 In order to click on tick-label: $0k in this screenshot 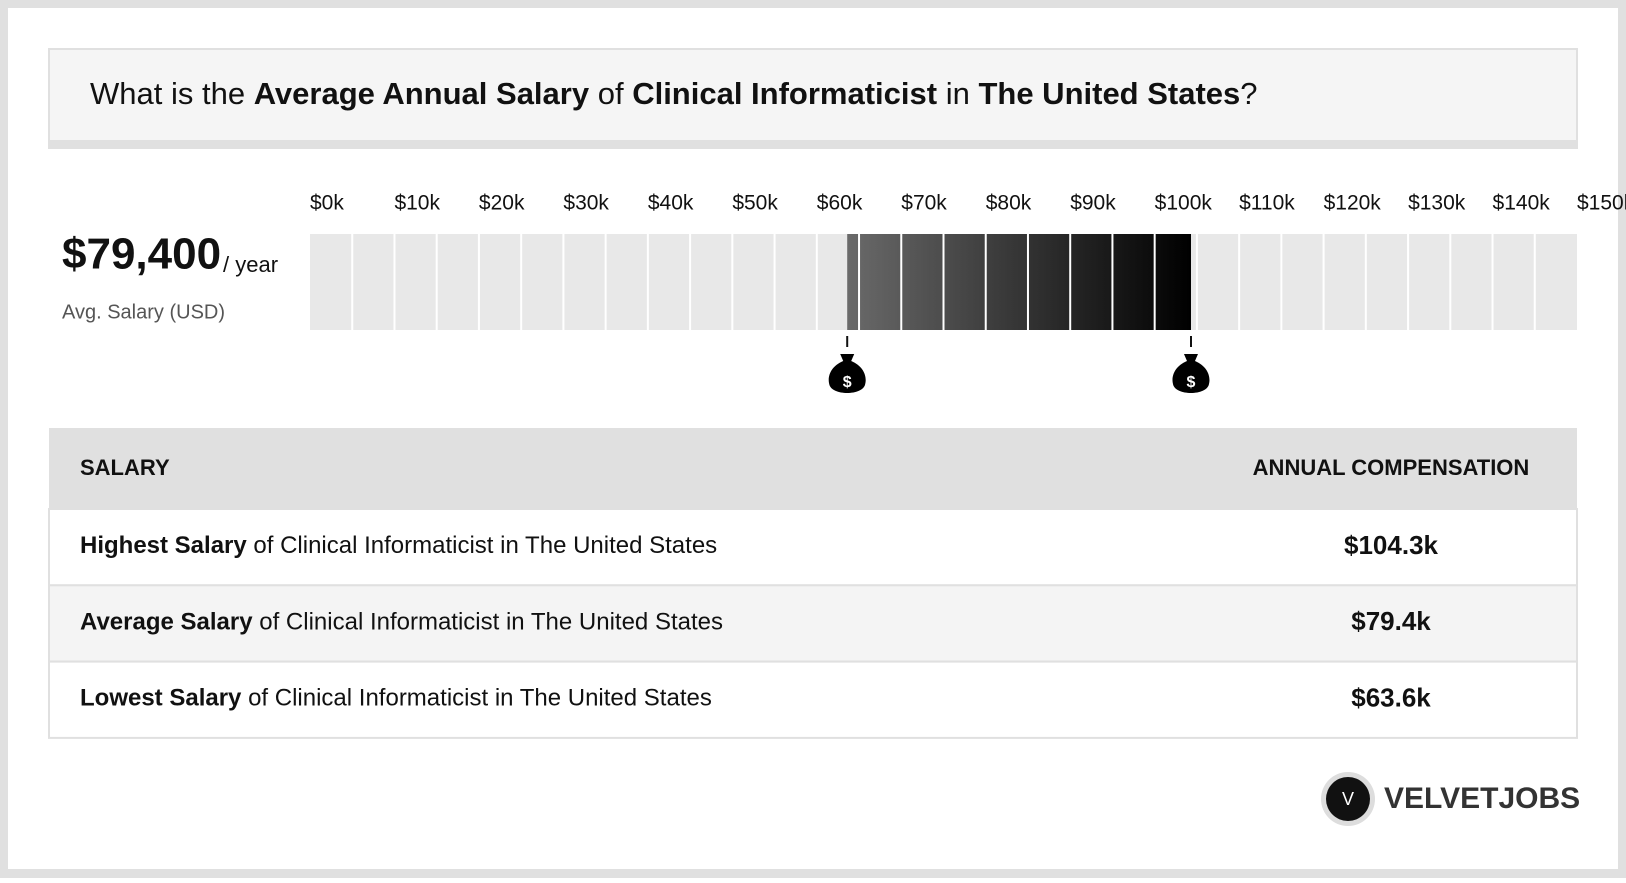, I will do `click(327, 203)`.